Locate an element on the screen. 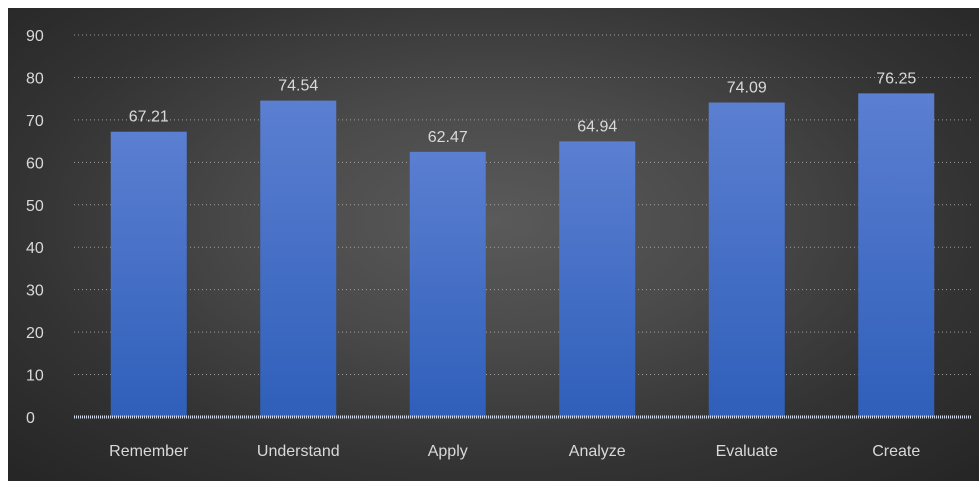 The height and width of the screenshot is (481, 979). x-tick-label: Apply is located at coordinates (448, 451).